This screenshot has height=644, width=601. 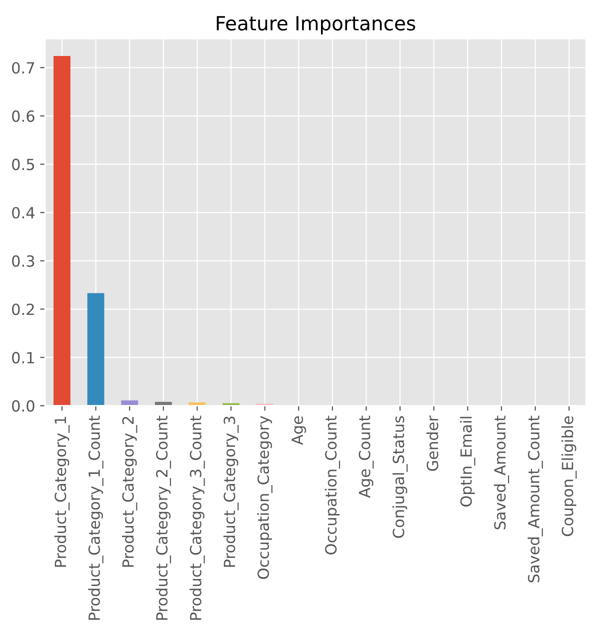 I want to click on y-tick-label: 0.2, so click(x=23, y=310).